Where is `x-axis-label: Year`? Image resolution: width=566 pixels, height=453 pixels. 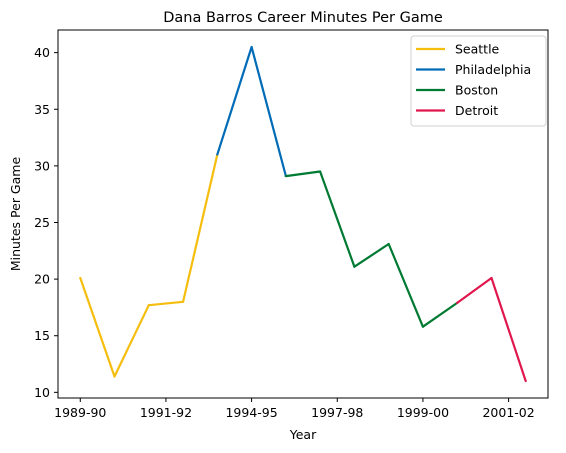
x-axis-label: Year is located at coordinates (303, 434).